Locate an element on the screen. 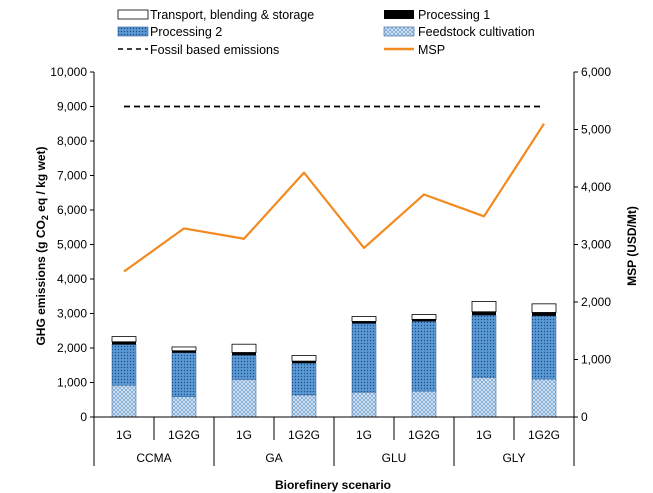 The width and height of the screenshot is (653, 493). y2-tick-label: 6,000 is located at coordinates (596, 72).